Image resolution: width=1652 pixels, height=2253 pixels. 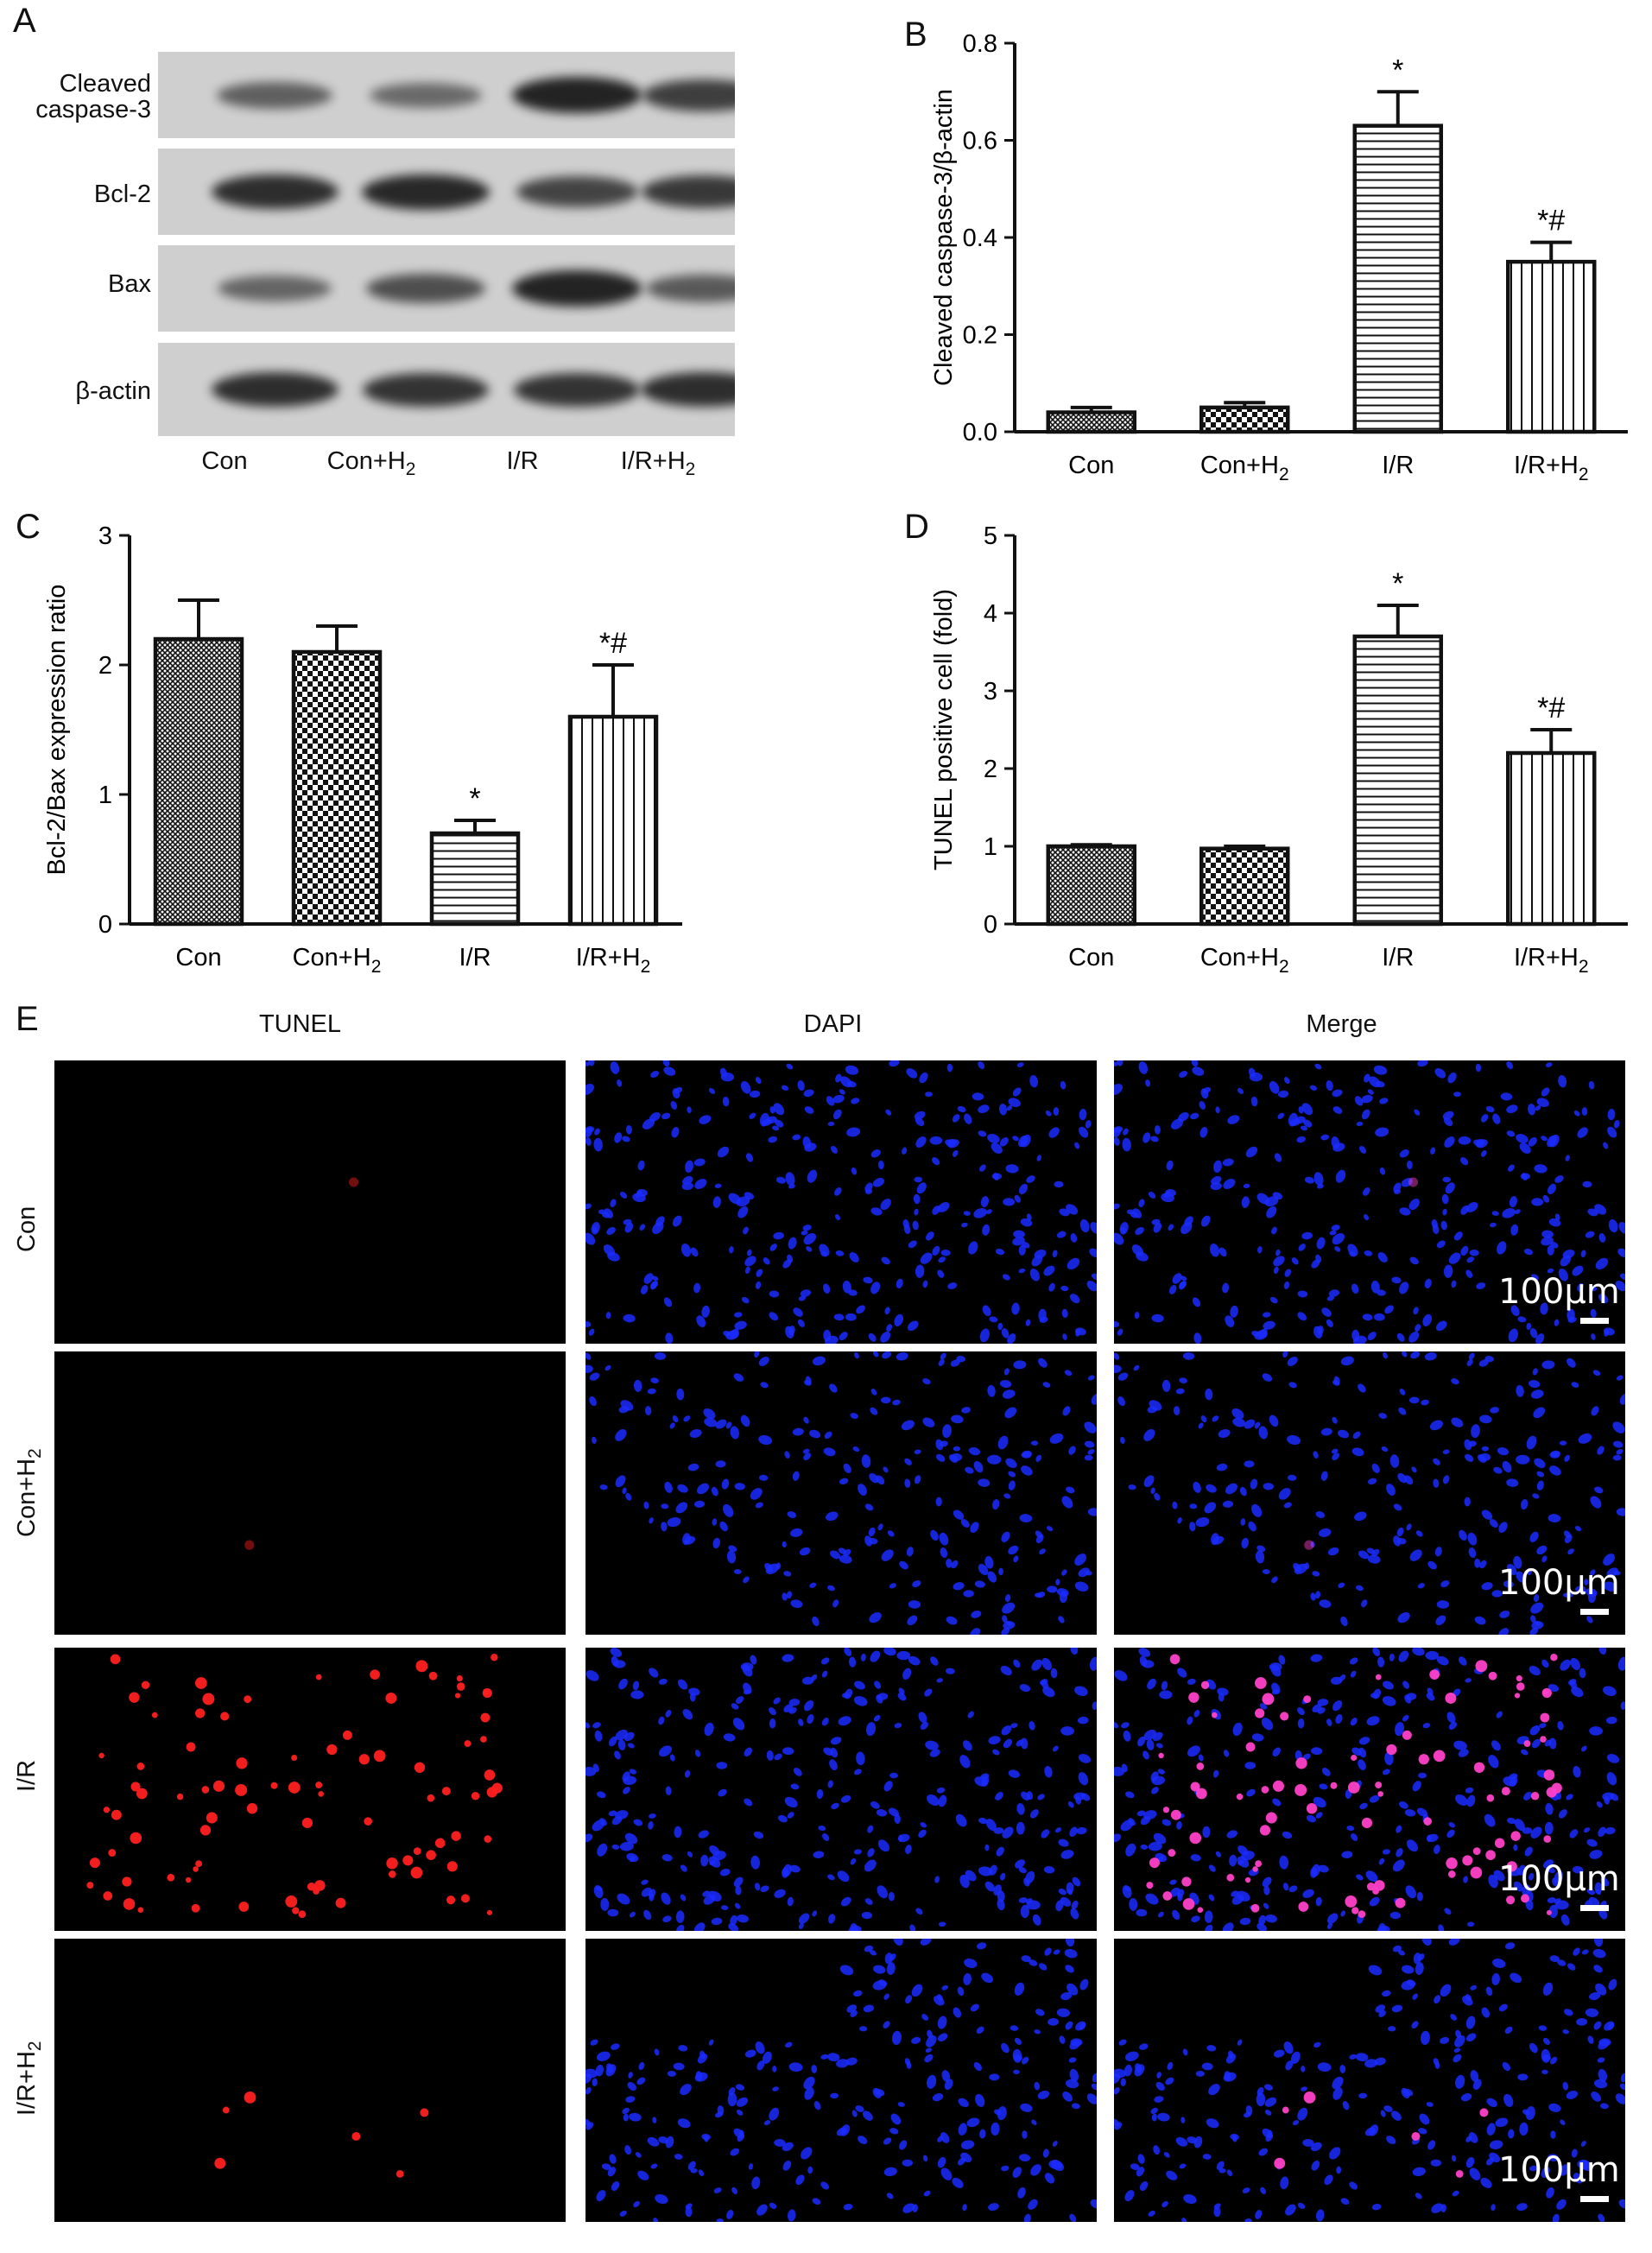 What do you see at coordinates (980, 336) in the screenshot?
I see `y-tick-label: 0.2` at bounding box center [980, 336].